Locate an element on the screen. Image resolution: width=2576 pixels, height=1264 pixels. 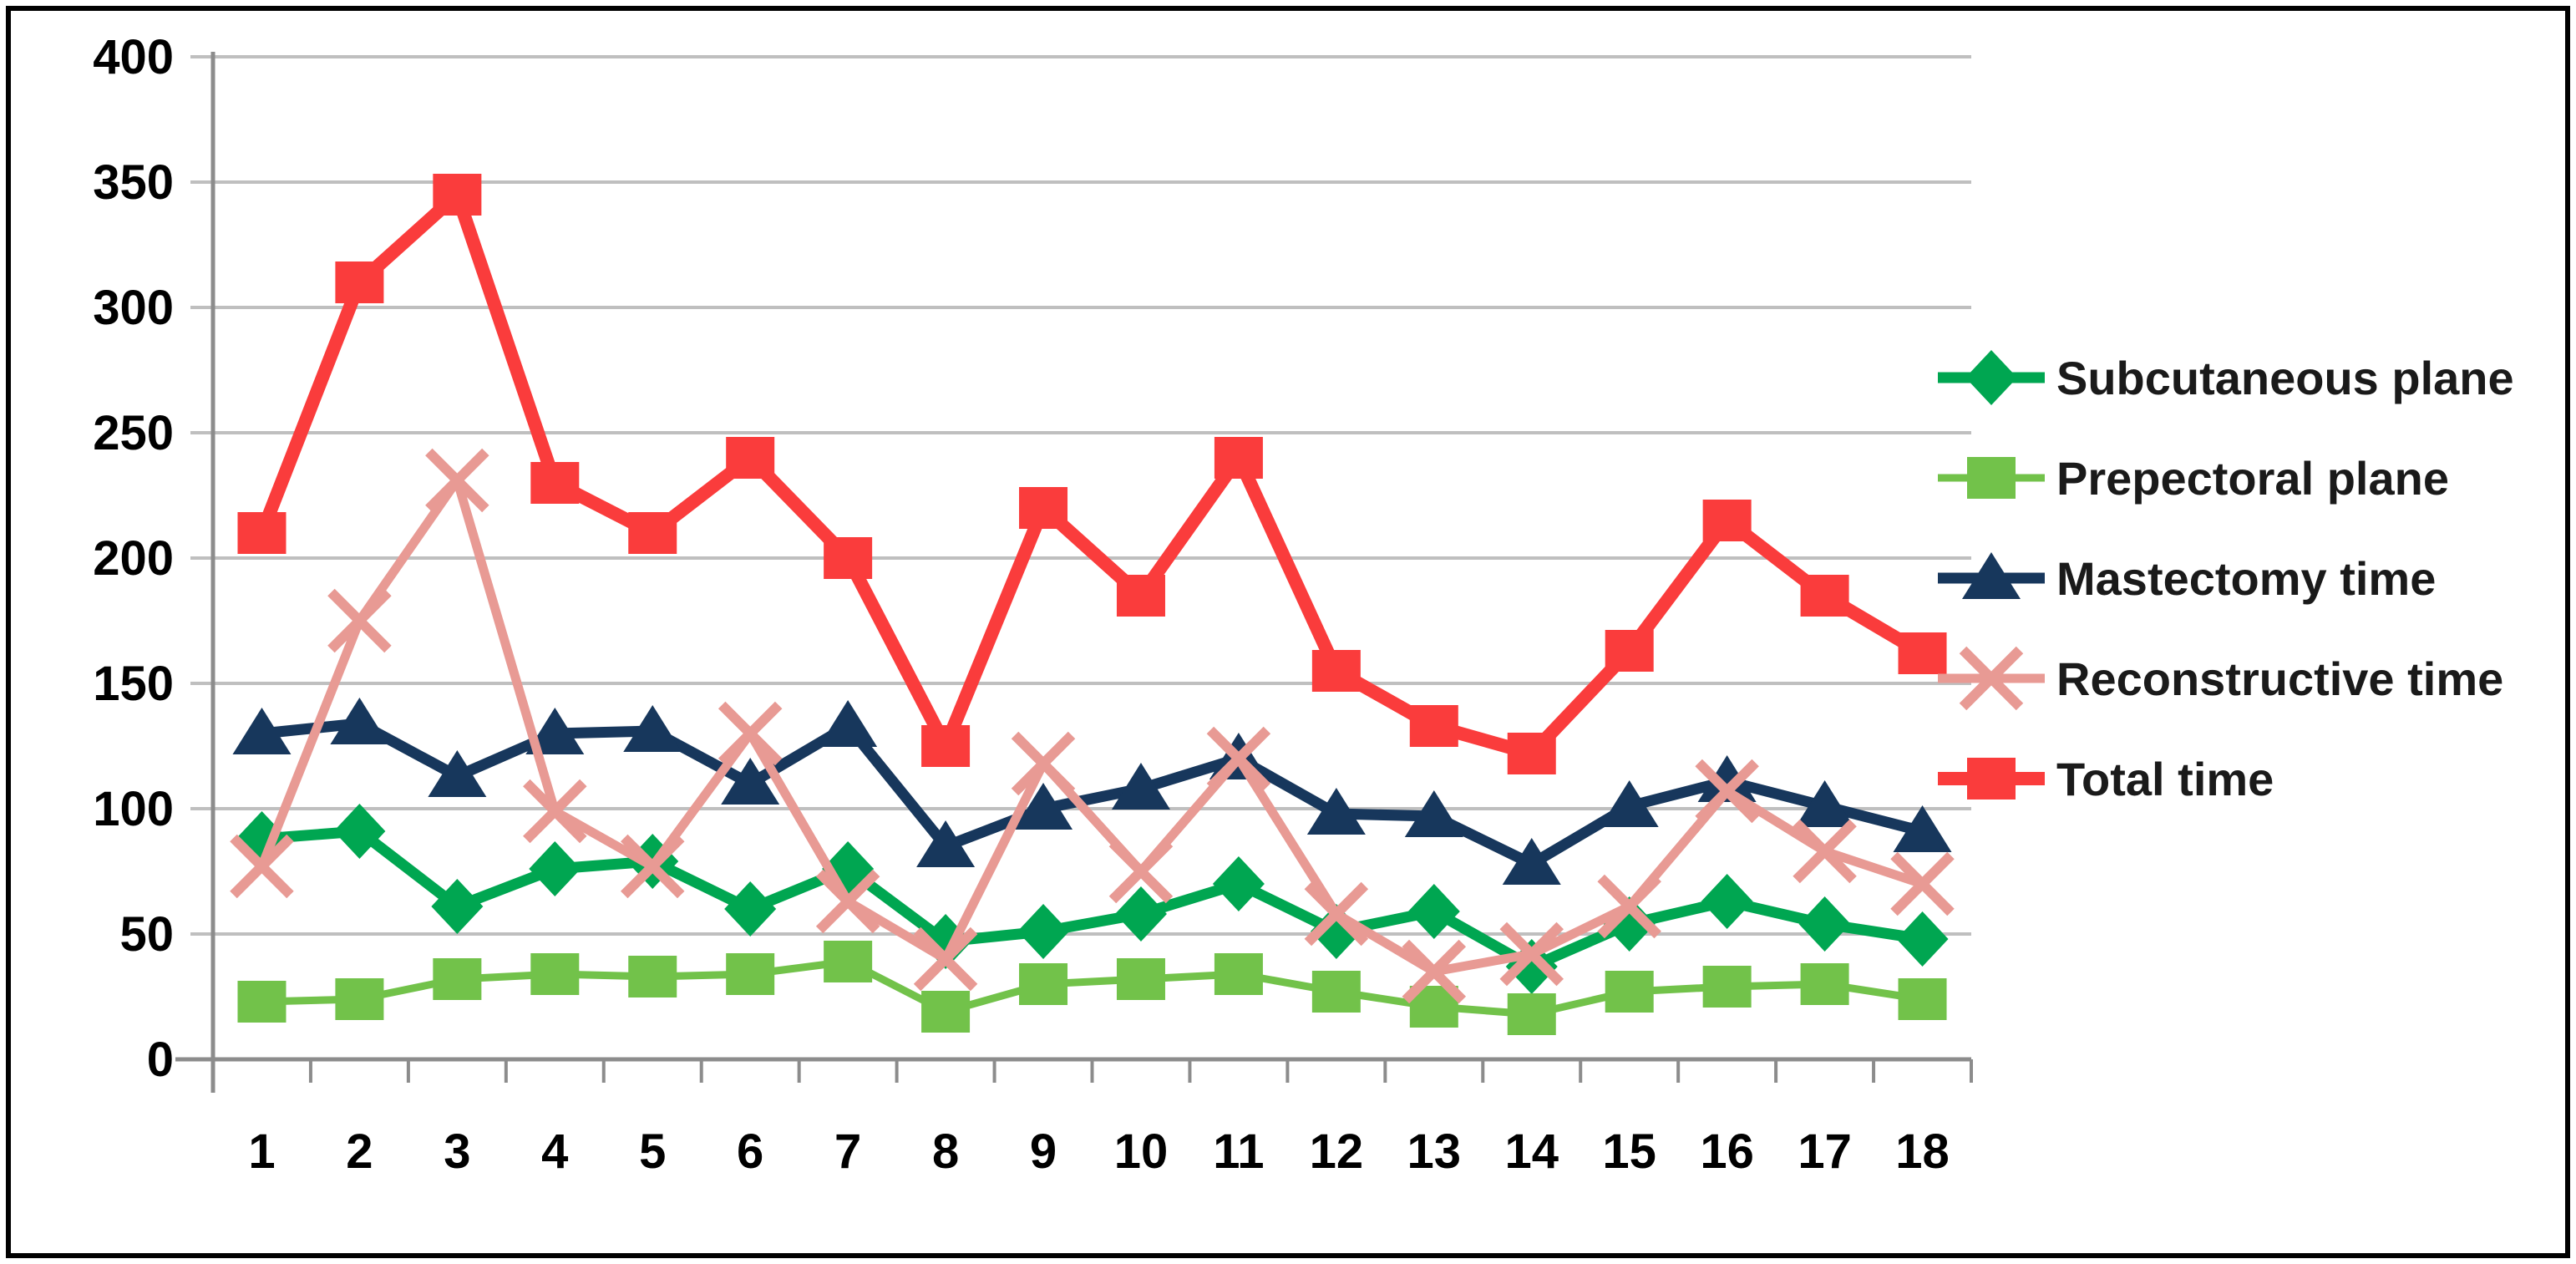
legend-label-prepectoral-plane: Prepectoral plane is located at coordinates (2252, 478).